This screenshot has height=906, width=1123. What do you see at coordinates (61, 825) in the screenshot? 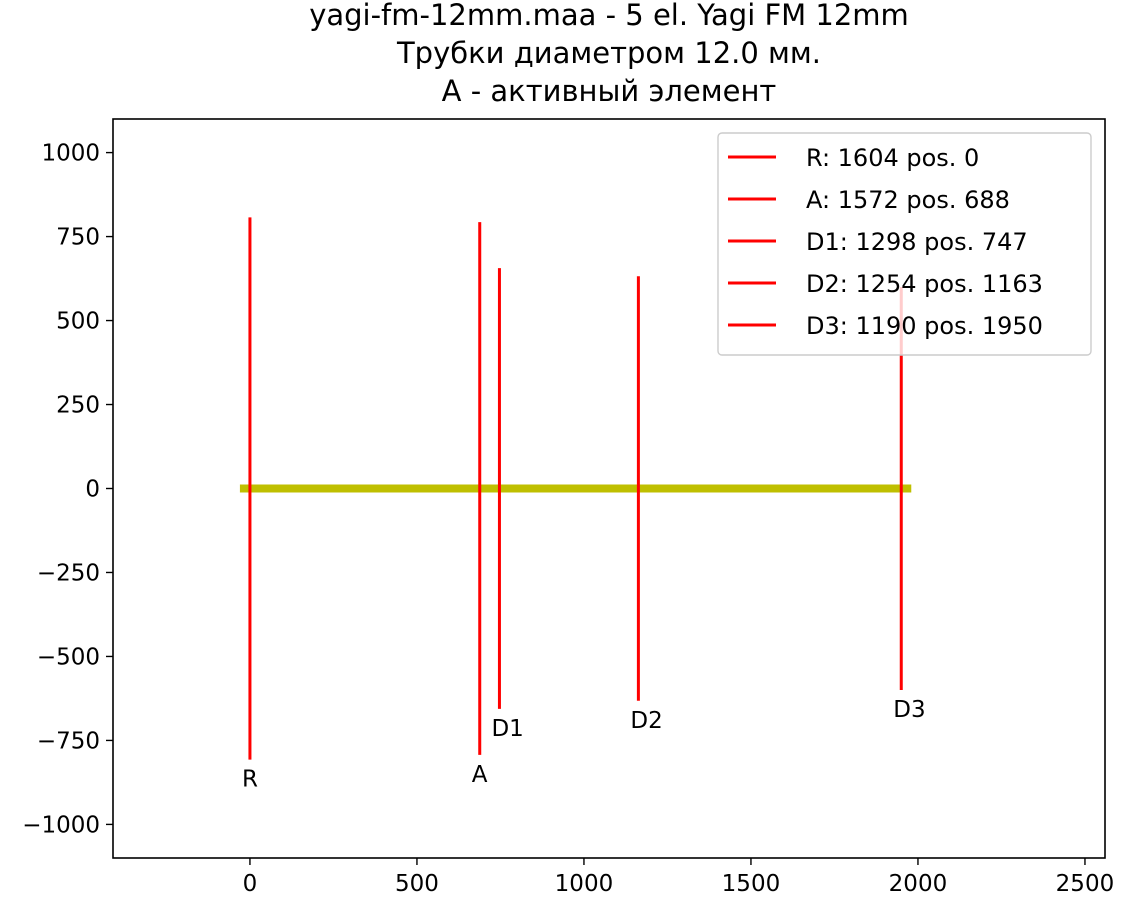
I see `y-tick-label: −1000` at bounding box center [61, 825].